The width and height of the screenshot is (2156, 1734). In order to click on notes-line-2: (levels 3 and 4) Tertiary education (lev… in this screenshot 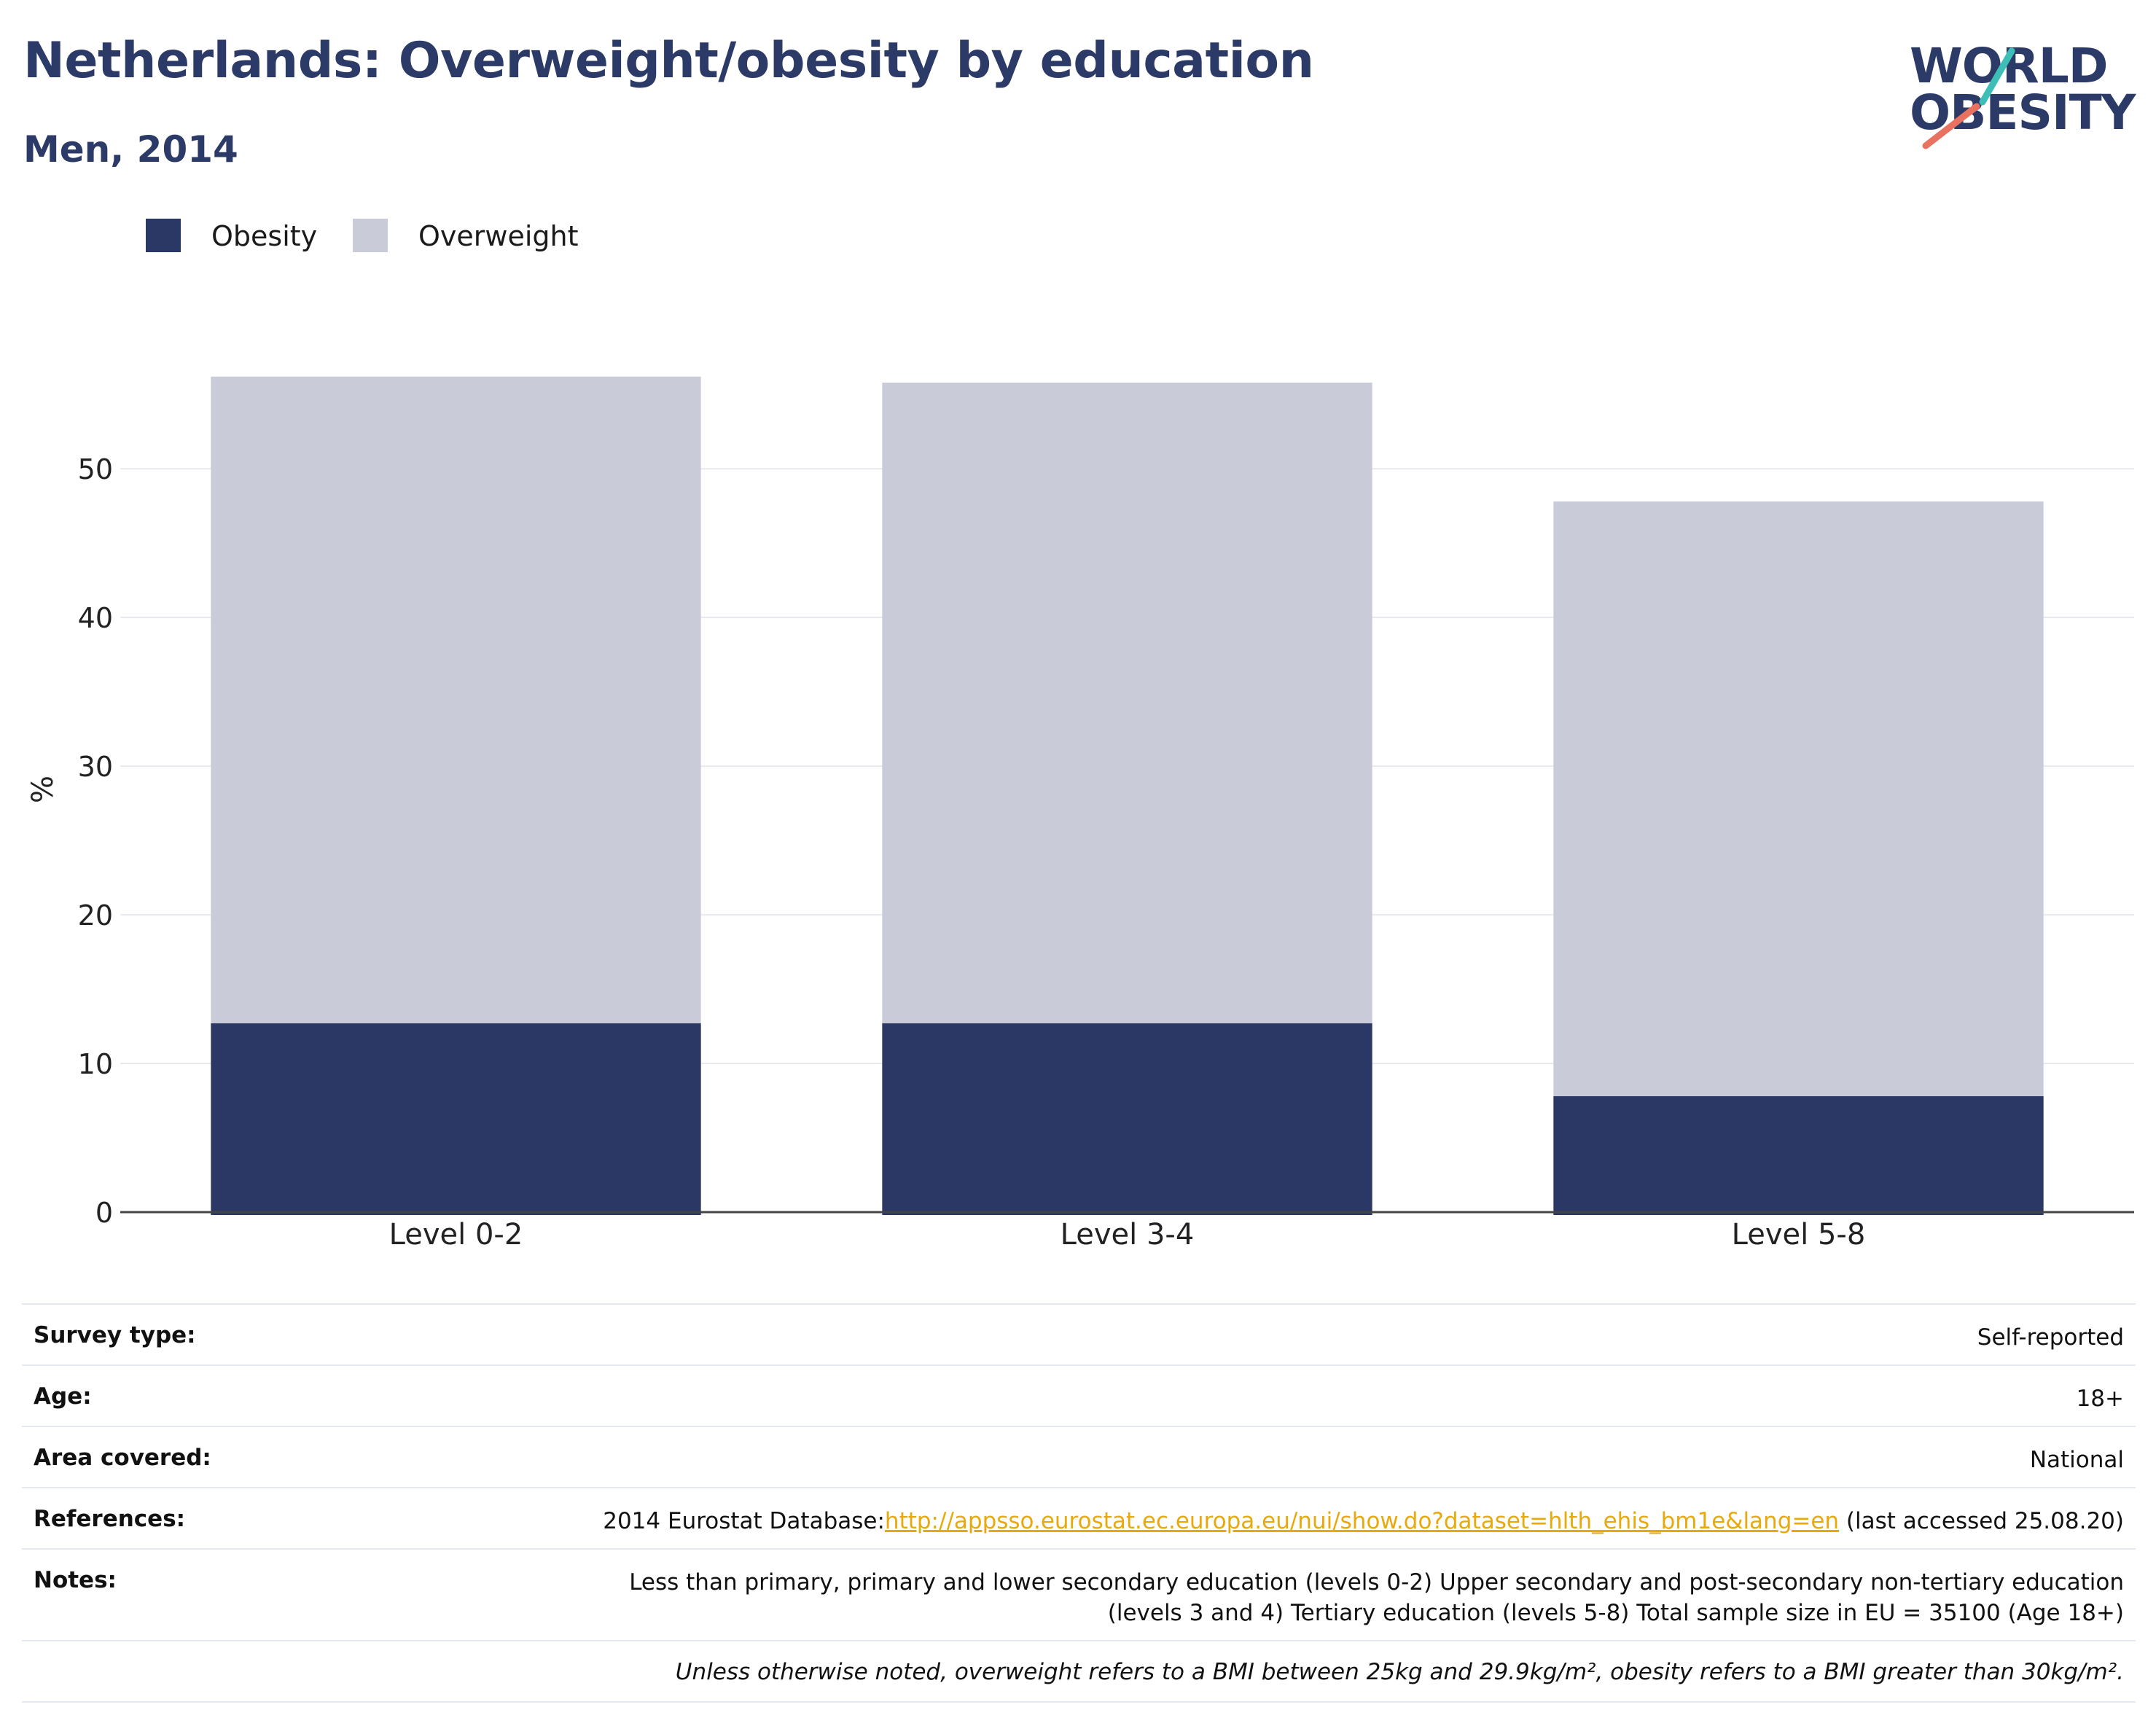, I will do `click(1615, 1613)`.